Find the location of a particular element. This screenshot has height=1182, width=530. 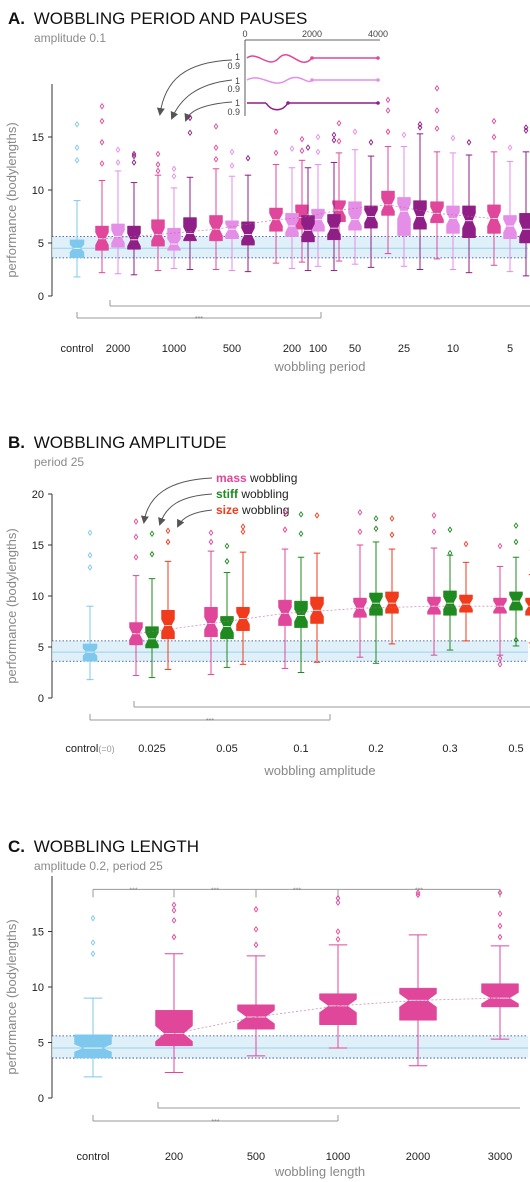

inset-x-tick-0: 0 is located at coordinates (244, 34).